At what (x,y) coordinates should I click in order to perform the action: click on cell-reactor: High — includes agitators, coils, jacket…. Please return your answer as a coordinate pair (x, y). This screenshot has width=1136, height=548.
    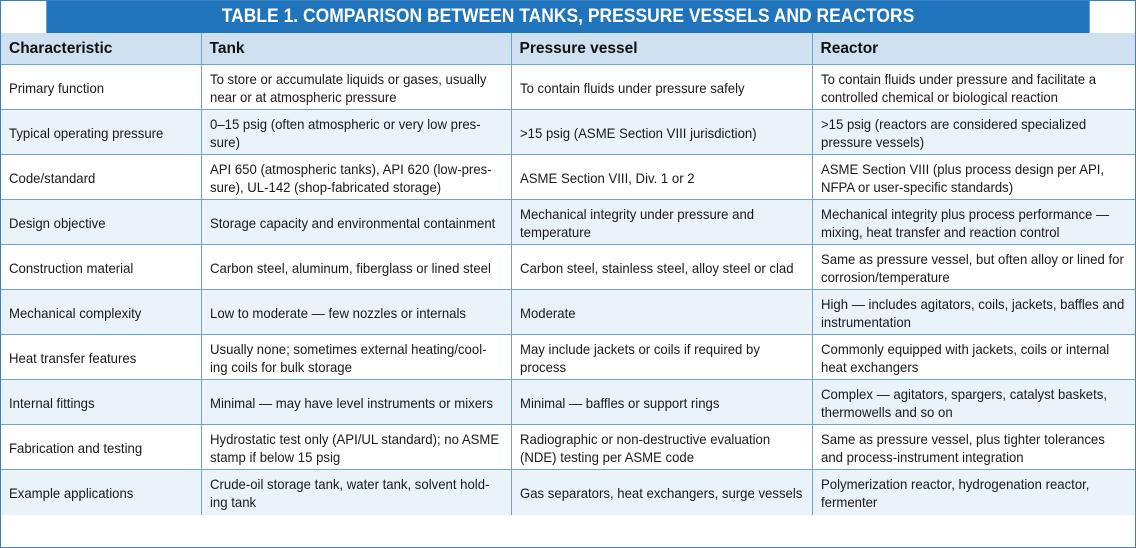
    Looking at the image, I should click on (973, 312).